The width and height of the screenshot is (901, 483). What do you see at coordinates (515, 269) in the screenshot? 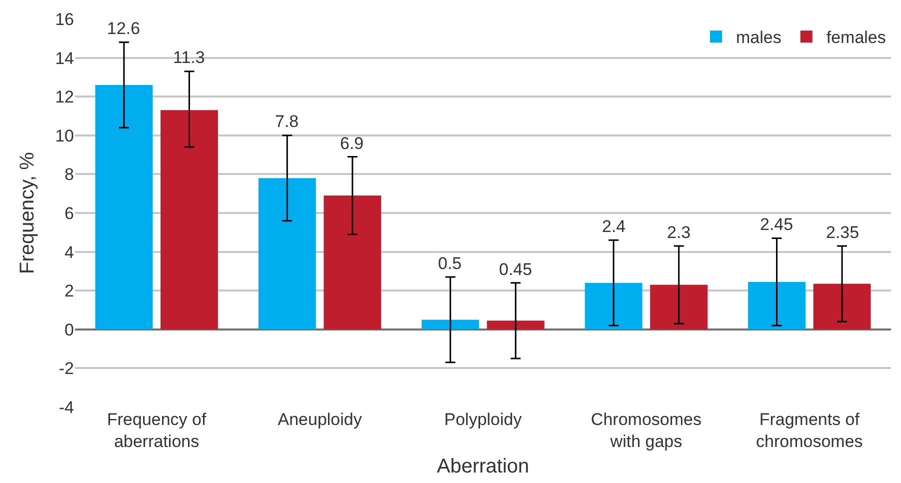
I see `data-label: 0.45` at bounding box center [515, 269].